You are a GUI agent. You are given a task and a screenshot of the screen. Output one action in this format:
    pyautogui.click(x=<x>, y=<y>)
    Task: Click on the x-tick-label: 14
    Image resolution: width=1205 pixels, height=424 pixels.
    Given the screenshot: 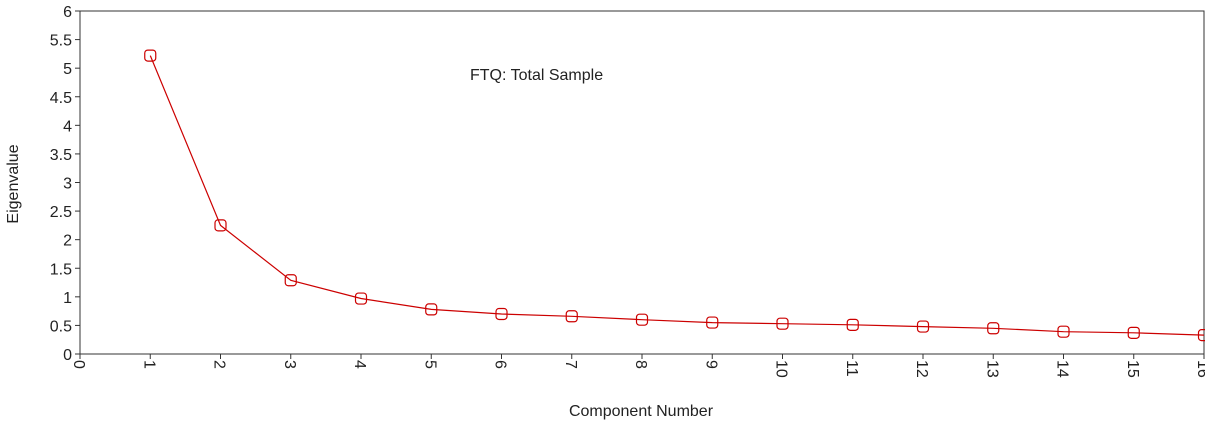 What is the action you would take?
    pyautogui.click(x=1062, y=369)
    